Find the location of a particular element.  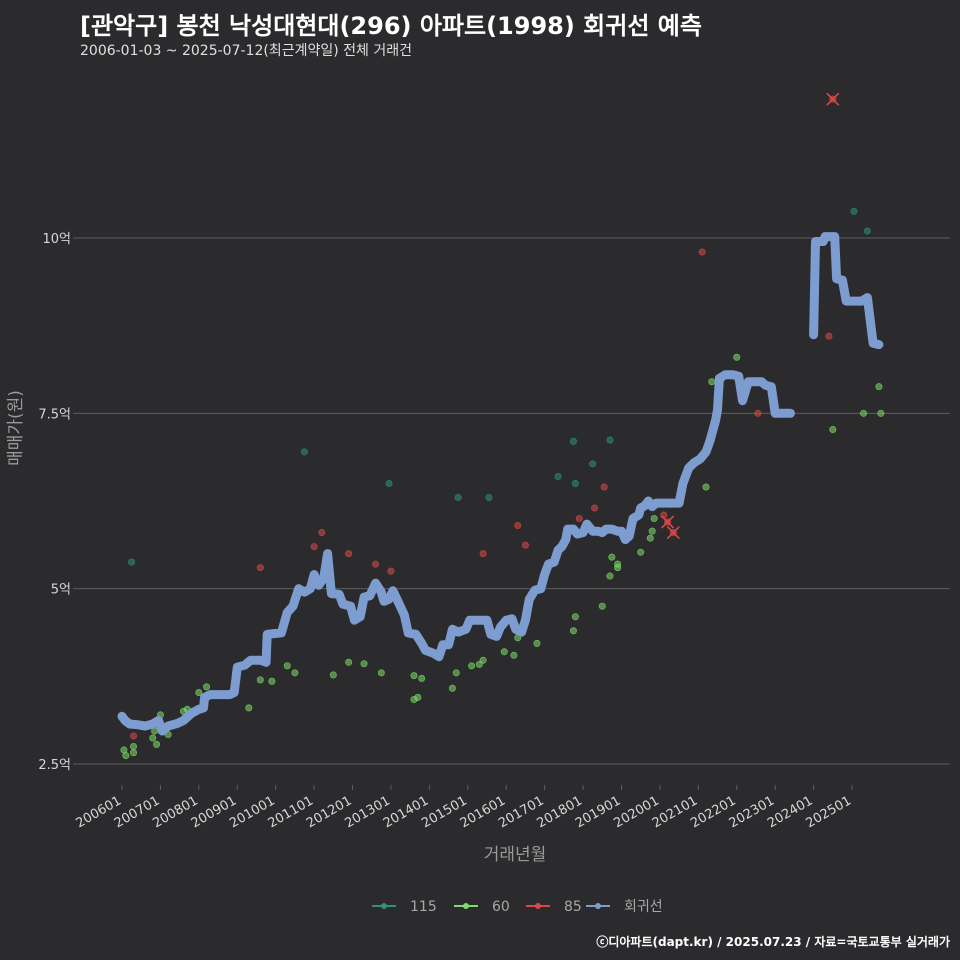

y-tick-label: 7.5억 is located at coordinates (54, 414).